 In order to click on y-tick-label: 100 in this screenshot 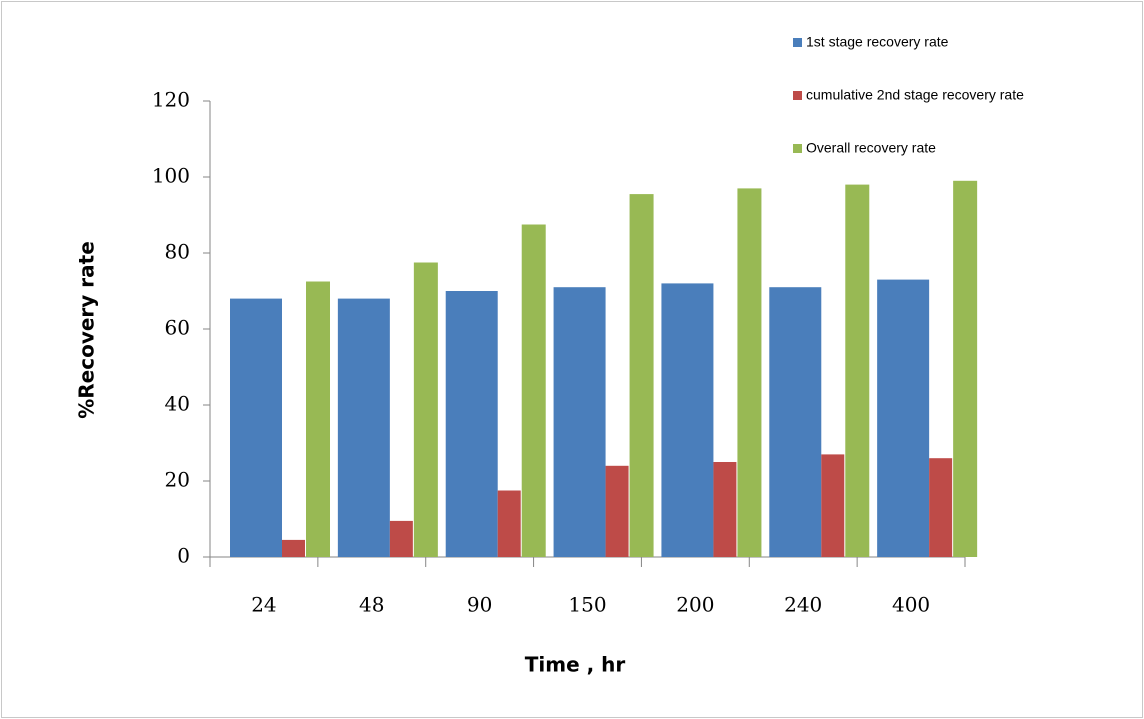, I will do `click(171, 176)`.